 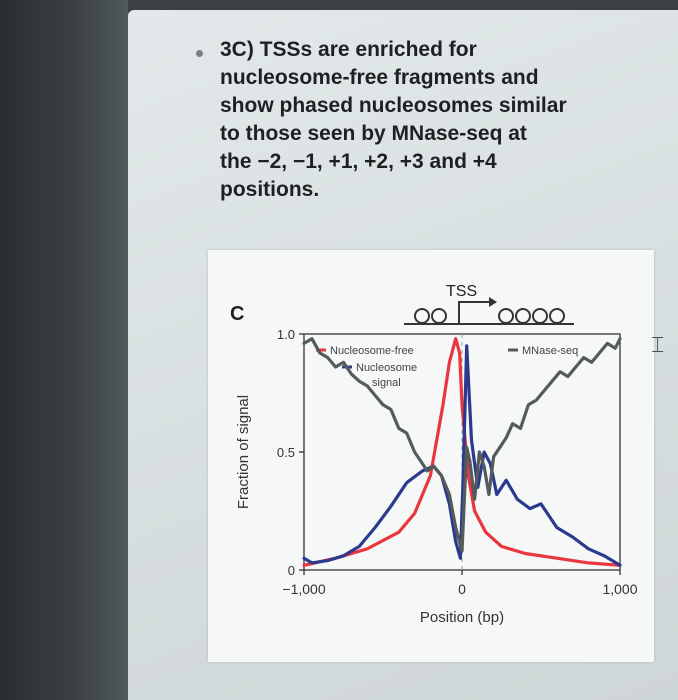 I want to click on x-axis-label: Position (bp), so click(x=462, y=617).